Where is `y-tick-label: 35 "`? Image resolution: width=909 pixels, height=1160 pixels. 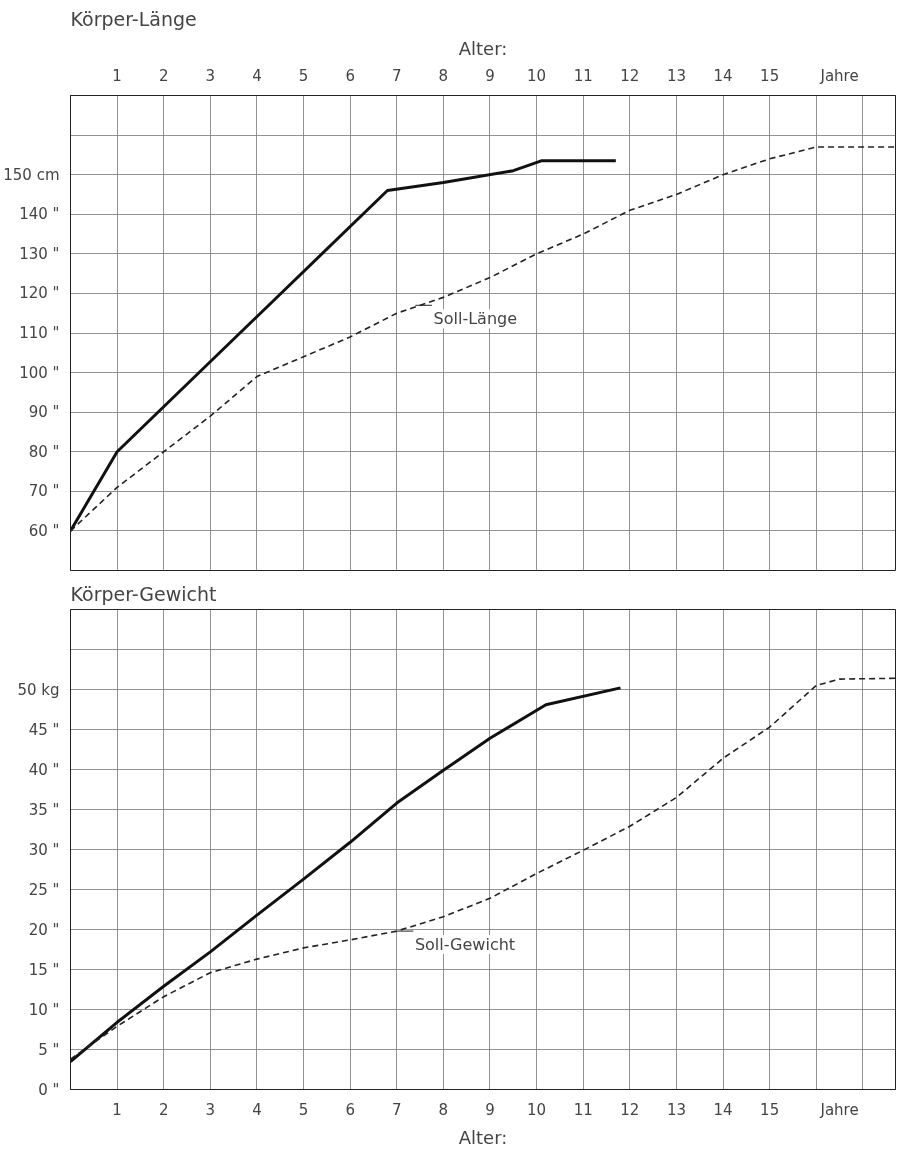 y-tick-label: 35 " is located at coordinates (44, 809).